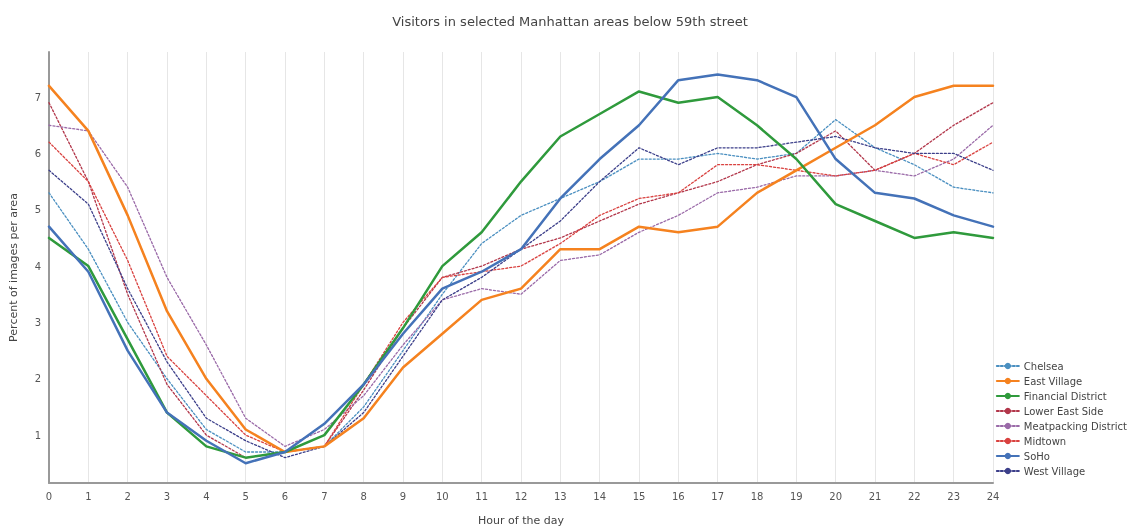  What do you see at coordinates (245, 496) in the screenshot?
I see `x-tick-label: 5` at bounding box center [245, 496].